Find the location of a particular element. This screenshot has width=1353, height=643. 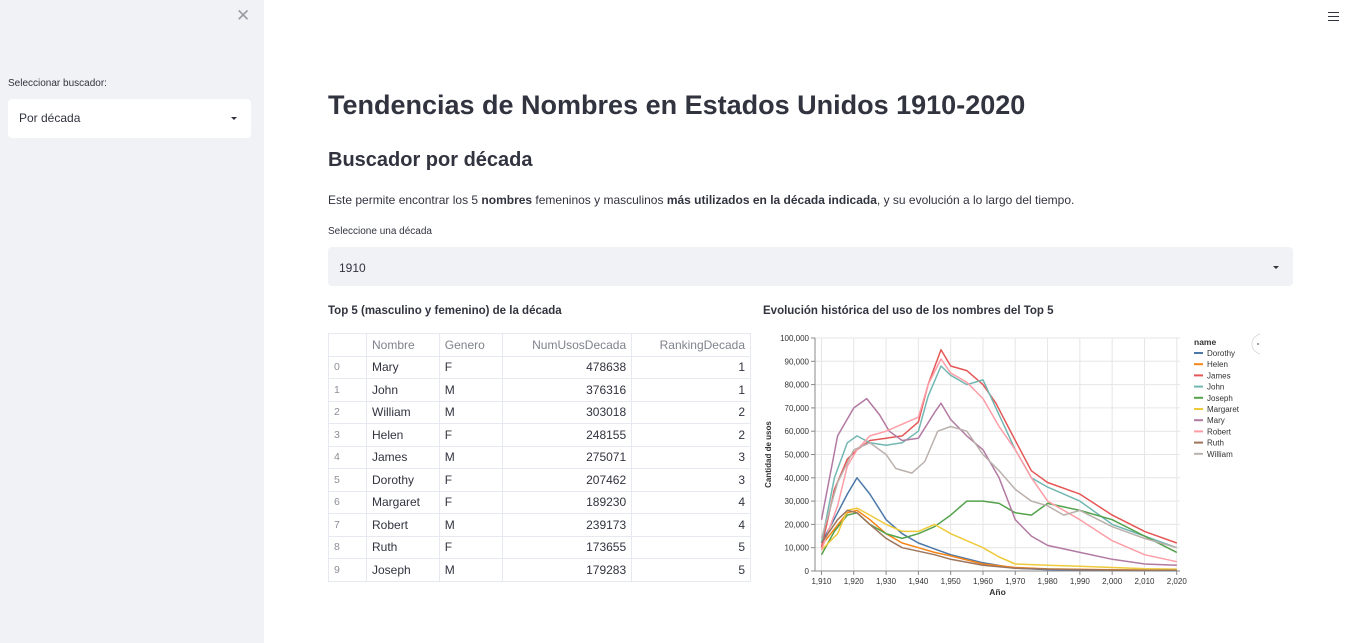

table-cell: 1 is located at coordinates (691, 367).